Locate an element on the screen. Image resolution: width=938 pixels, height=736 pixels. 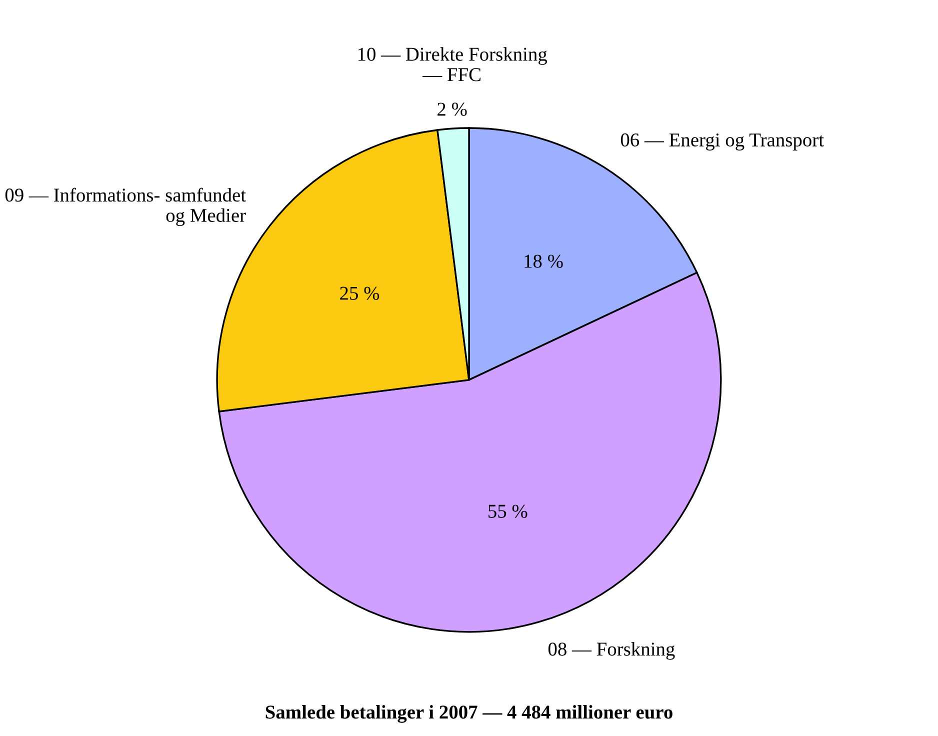
data-label: 25 % is located at coordinates (360, 293).